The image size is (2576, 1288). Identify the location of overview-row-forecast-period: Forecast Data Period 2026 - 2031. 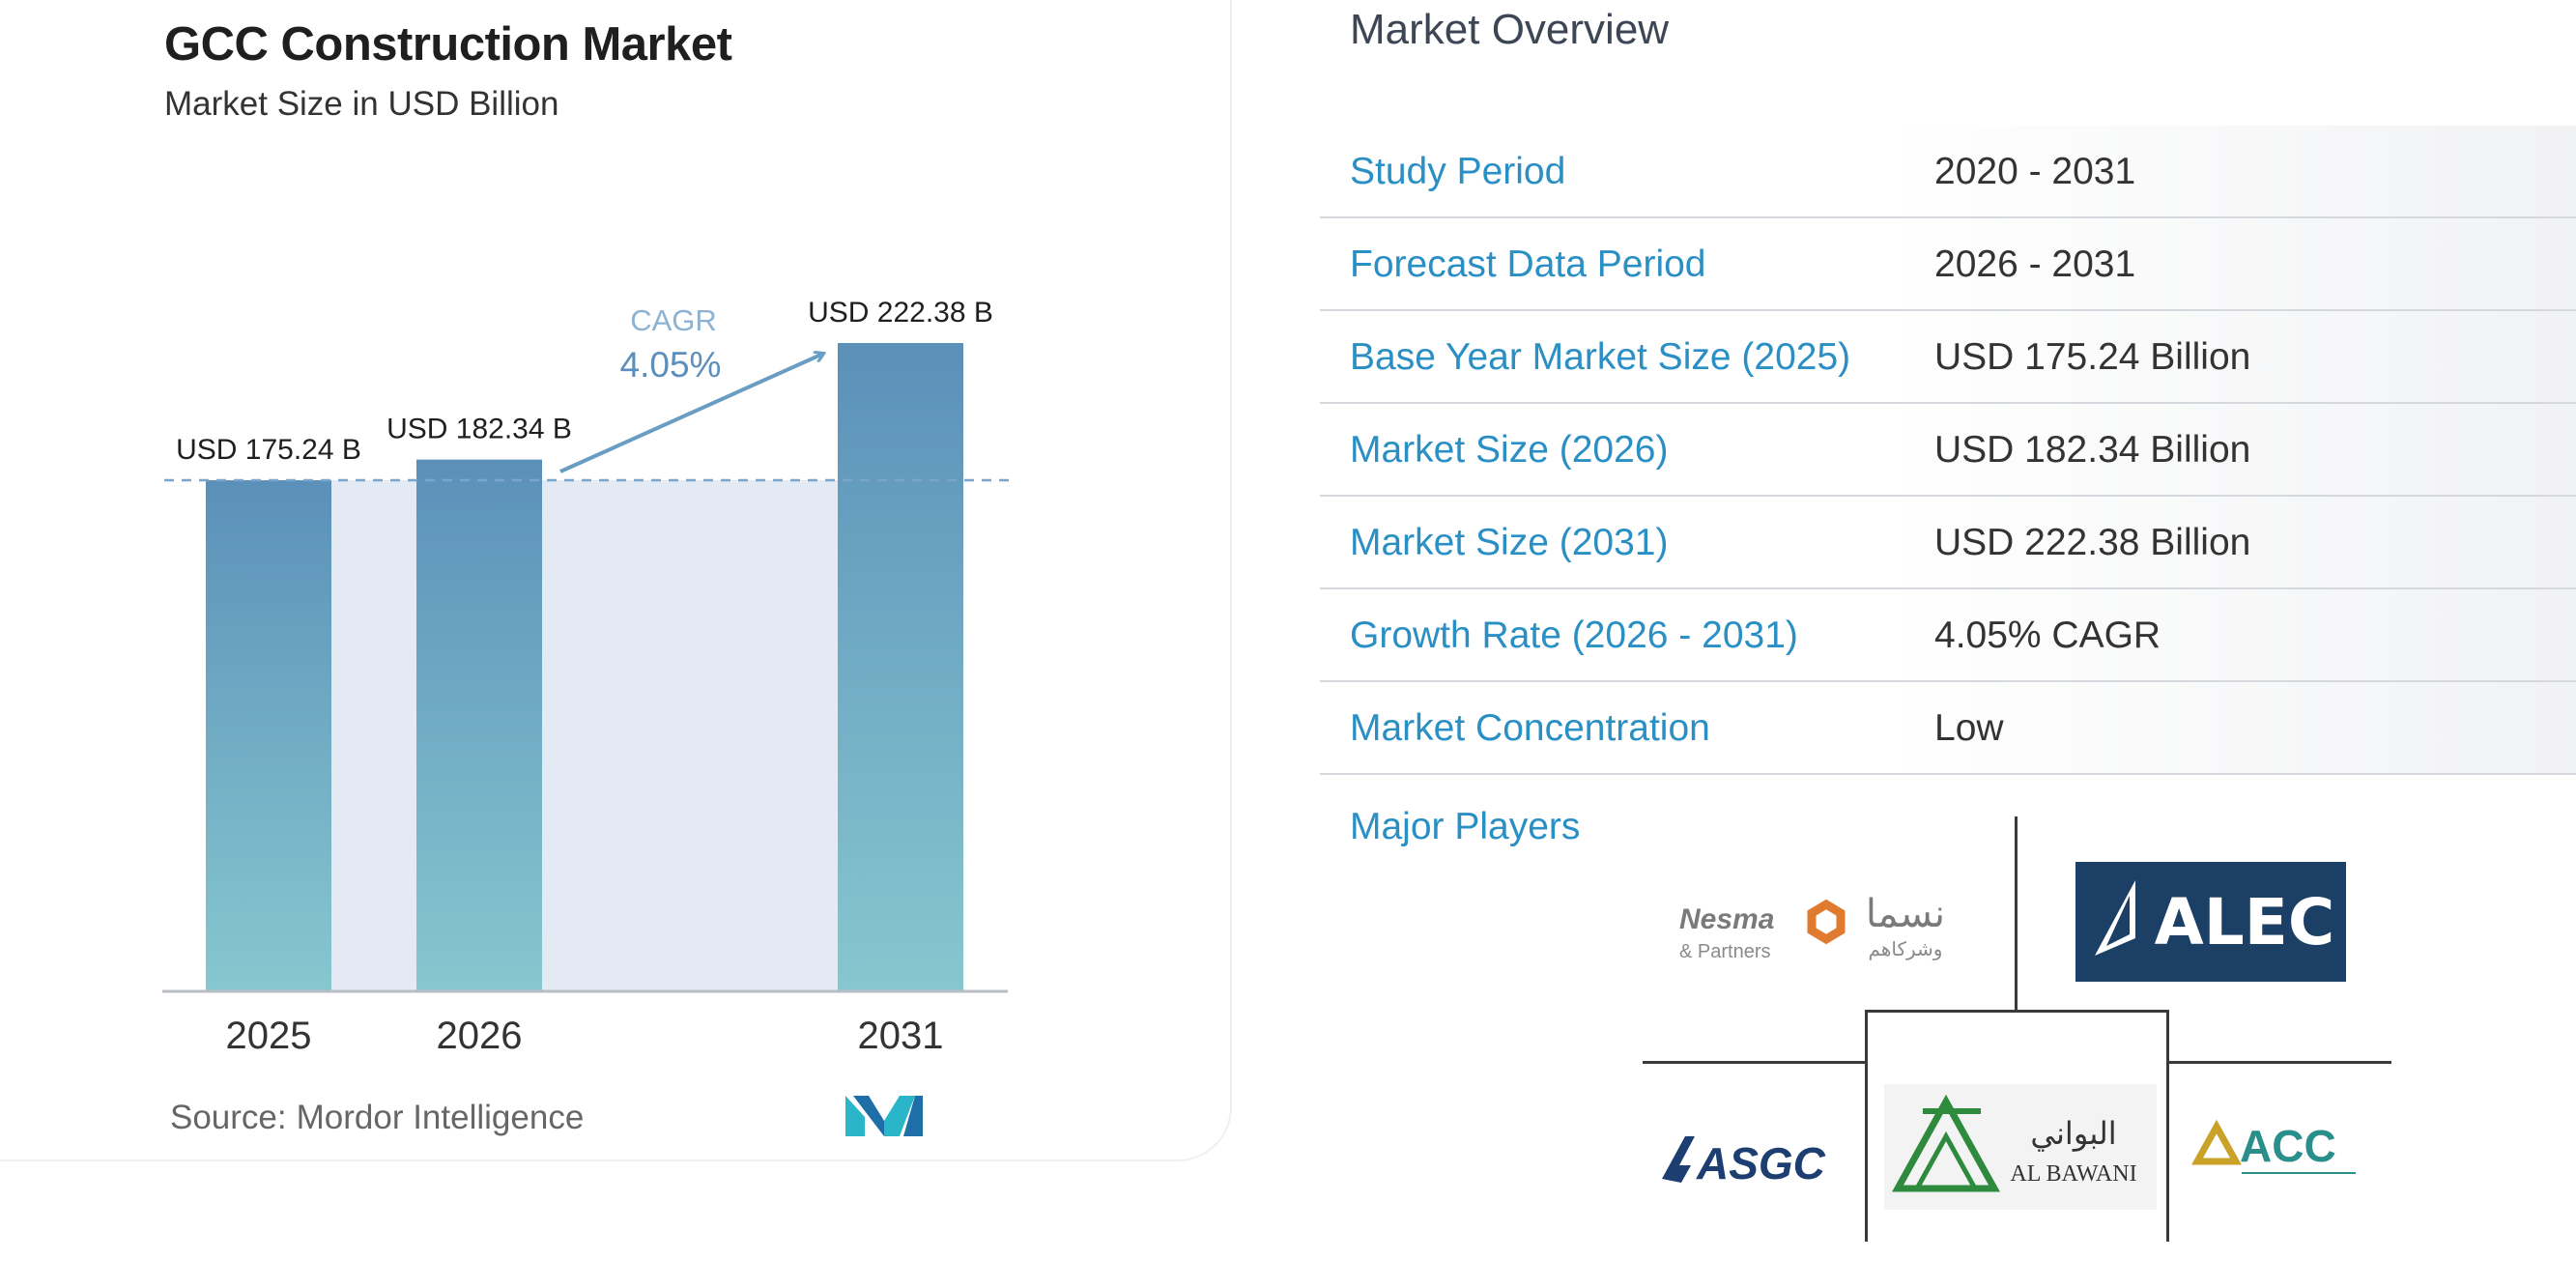
(1948, 264).